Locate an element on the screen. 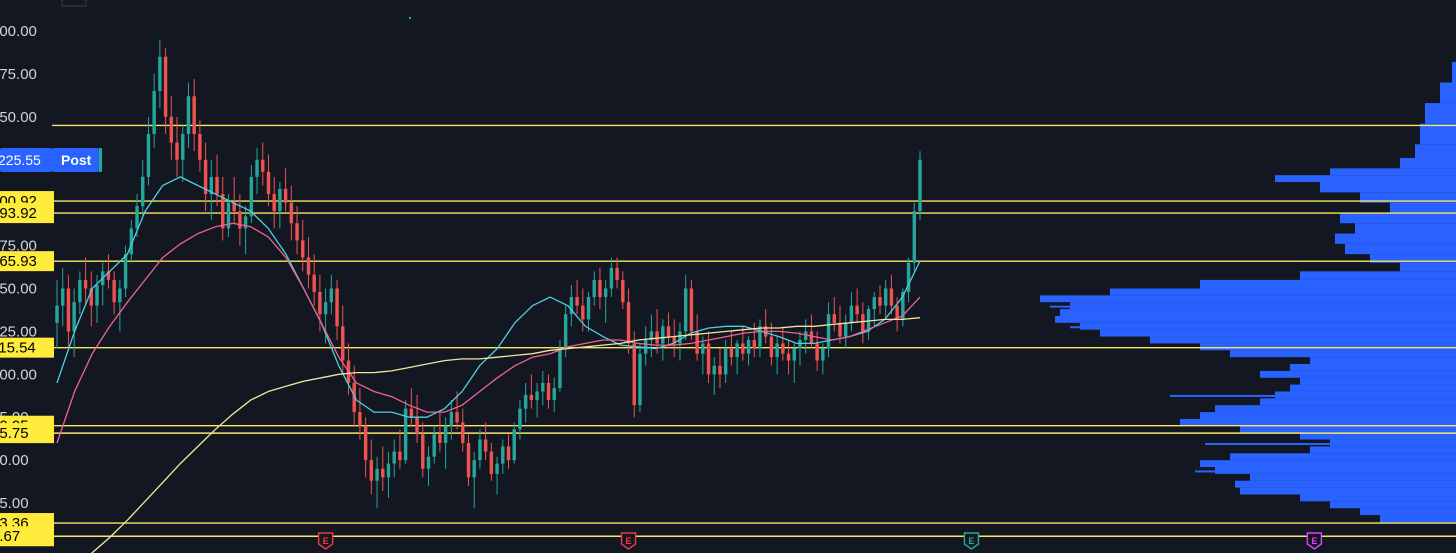  level-label: 5.67 is located at coordinates (10, 536).